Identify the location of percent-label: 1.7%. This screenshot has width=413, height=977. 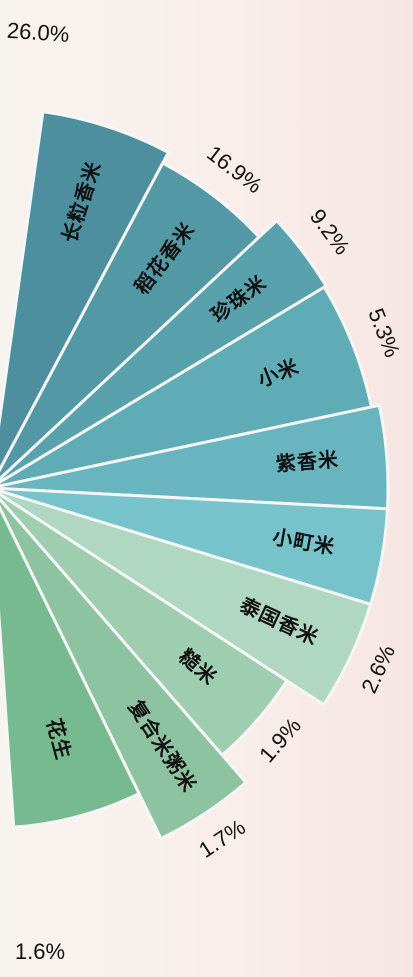
(222, 838).